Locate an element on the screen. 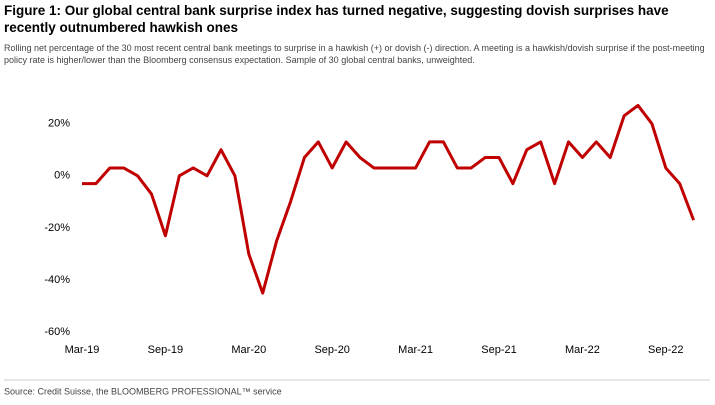  x-tick-label: Mar-22 is located at coordinates (582, 350).